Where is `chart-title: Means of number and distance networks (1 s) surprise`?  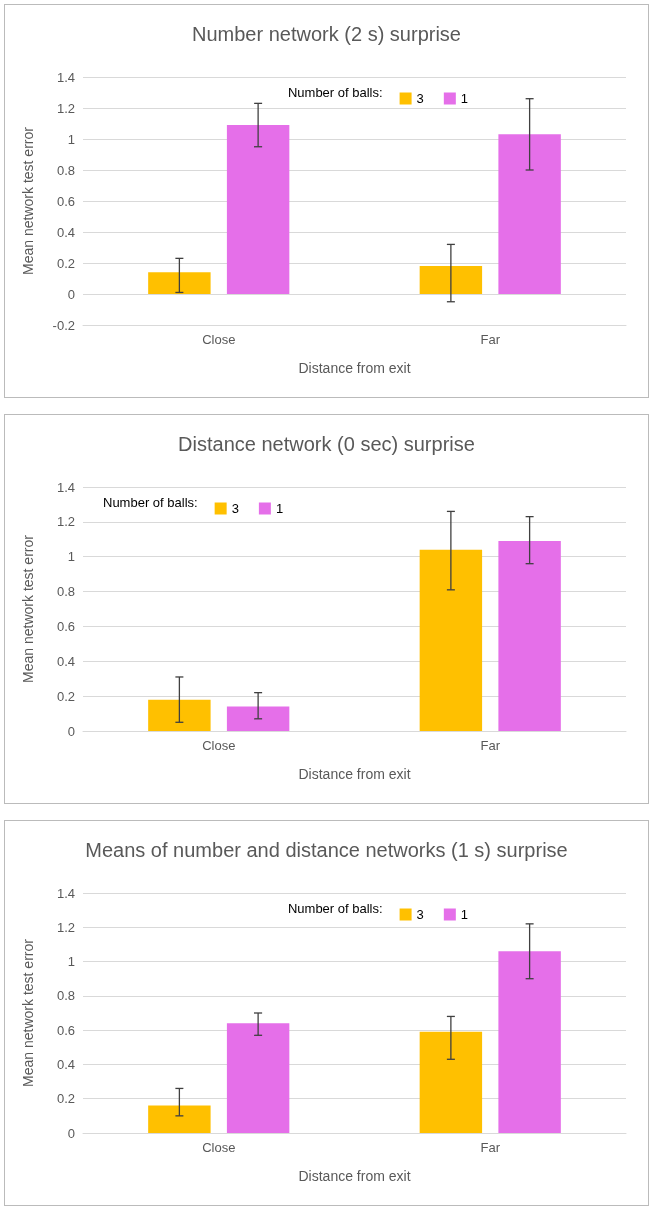 chart-title: Means of number and distance networks (1 s) surprise is located at coordinates (326, 850).